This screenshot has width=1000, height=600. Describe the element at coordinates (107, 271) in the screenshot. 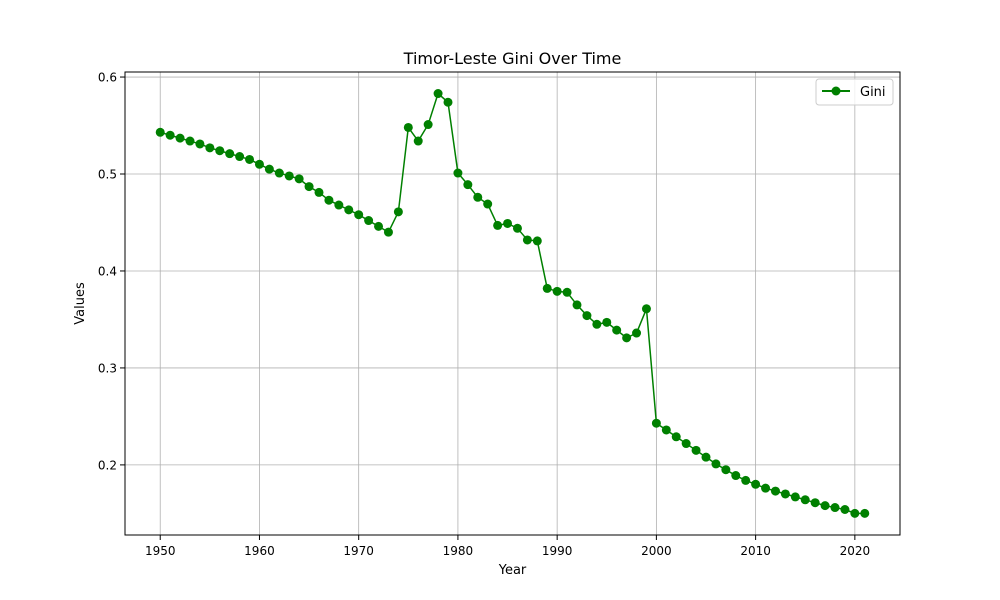

I see `y-tick-label: 0.4` at that location.